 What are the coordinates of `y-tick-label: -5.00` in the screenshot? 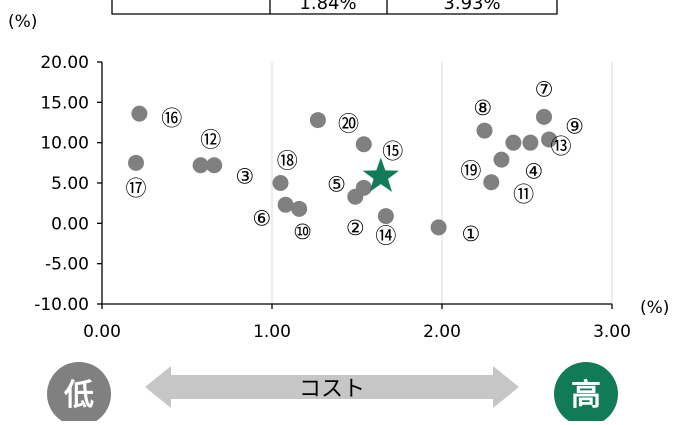 It's located at (67, 265).